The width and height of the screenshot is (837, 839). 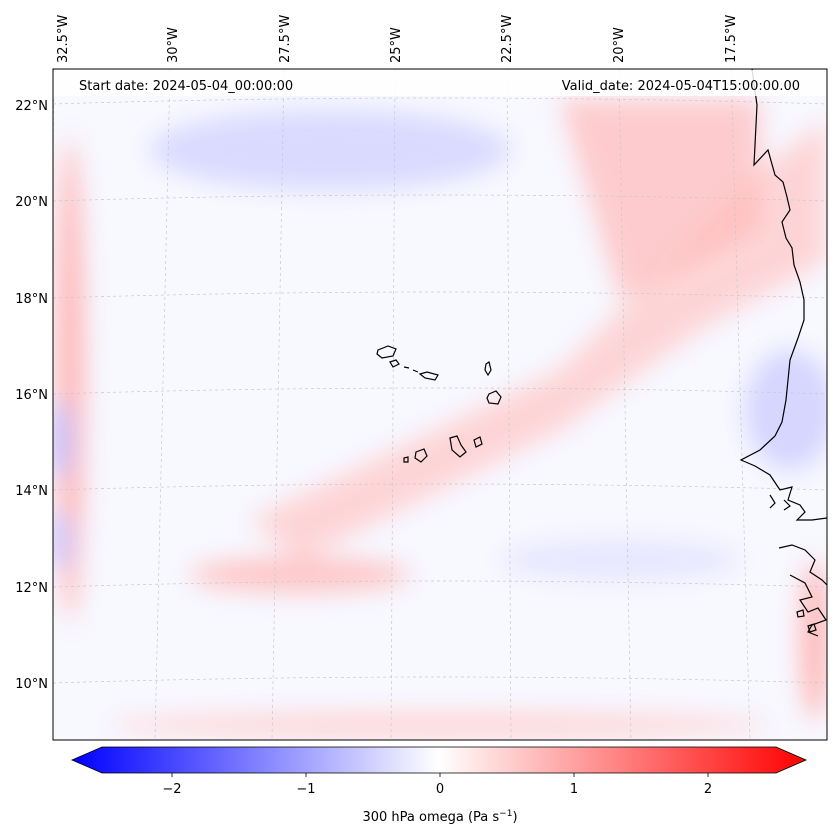 What do you see at coordinates (731, 39) in the screenshot?
I see `lon-label: 17.5°W` at bounding box center [731, 39].